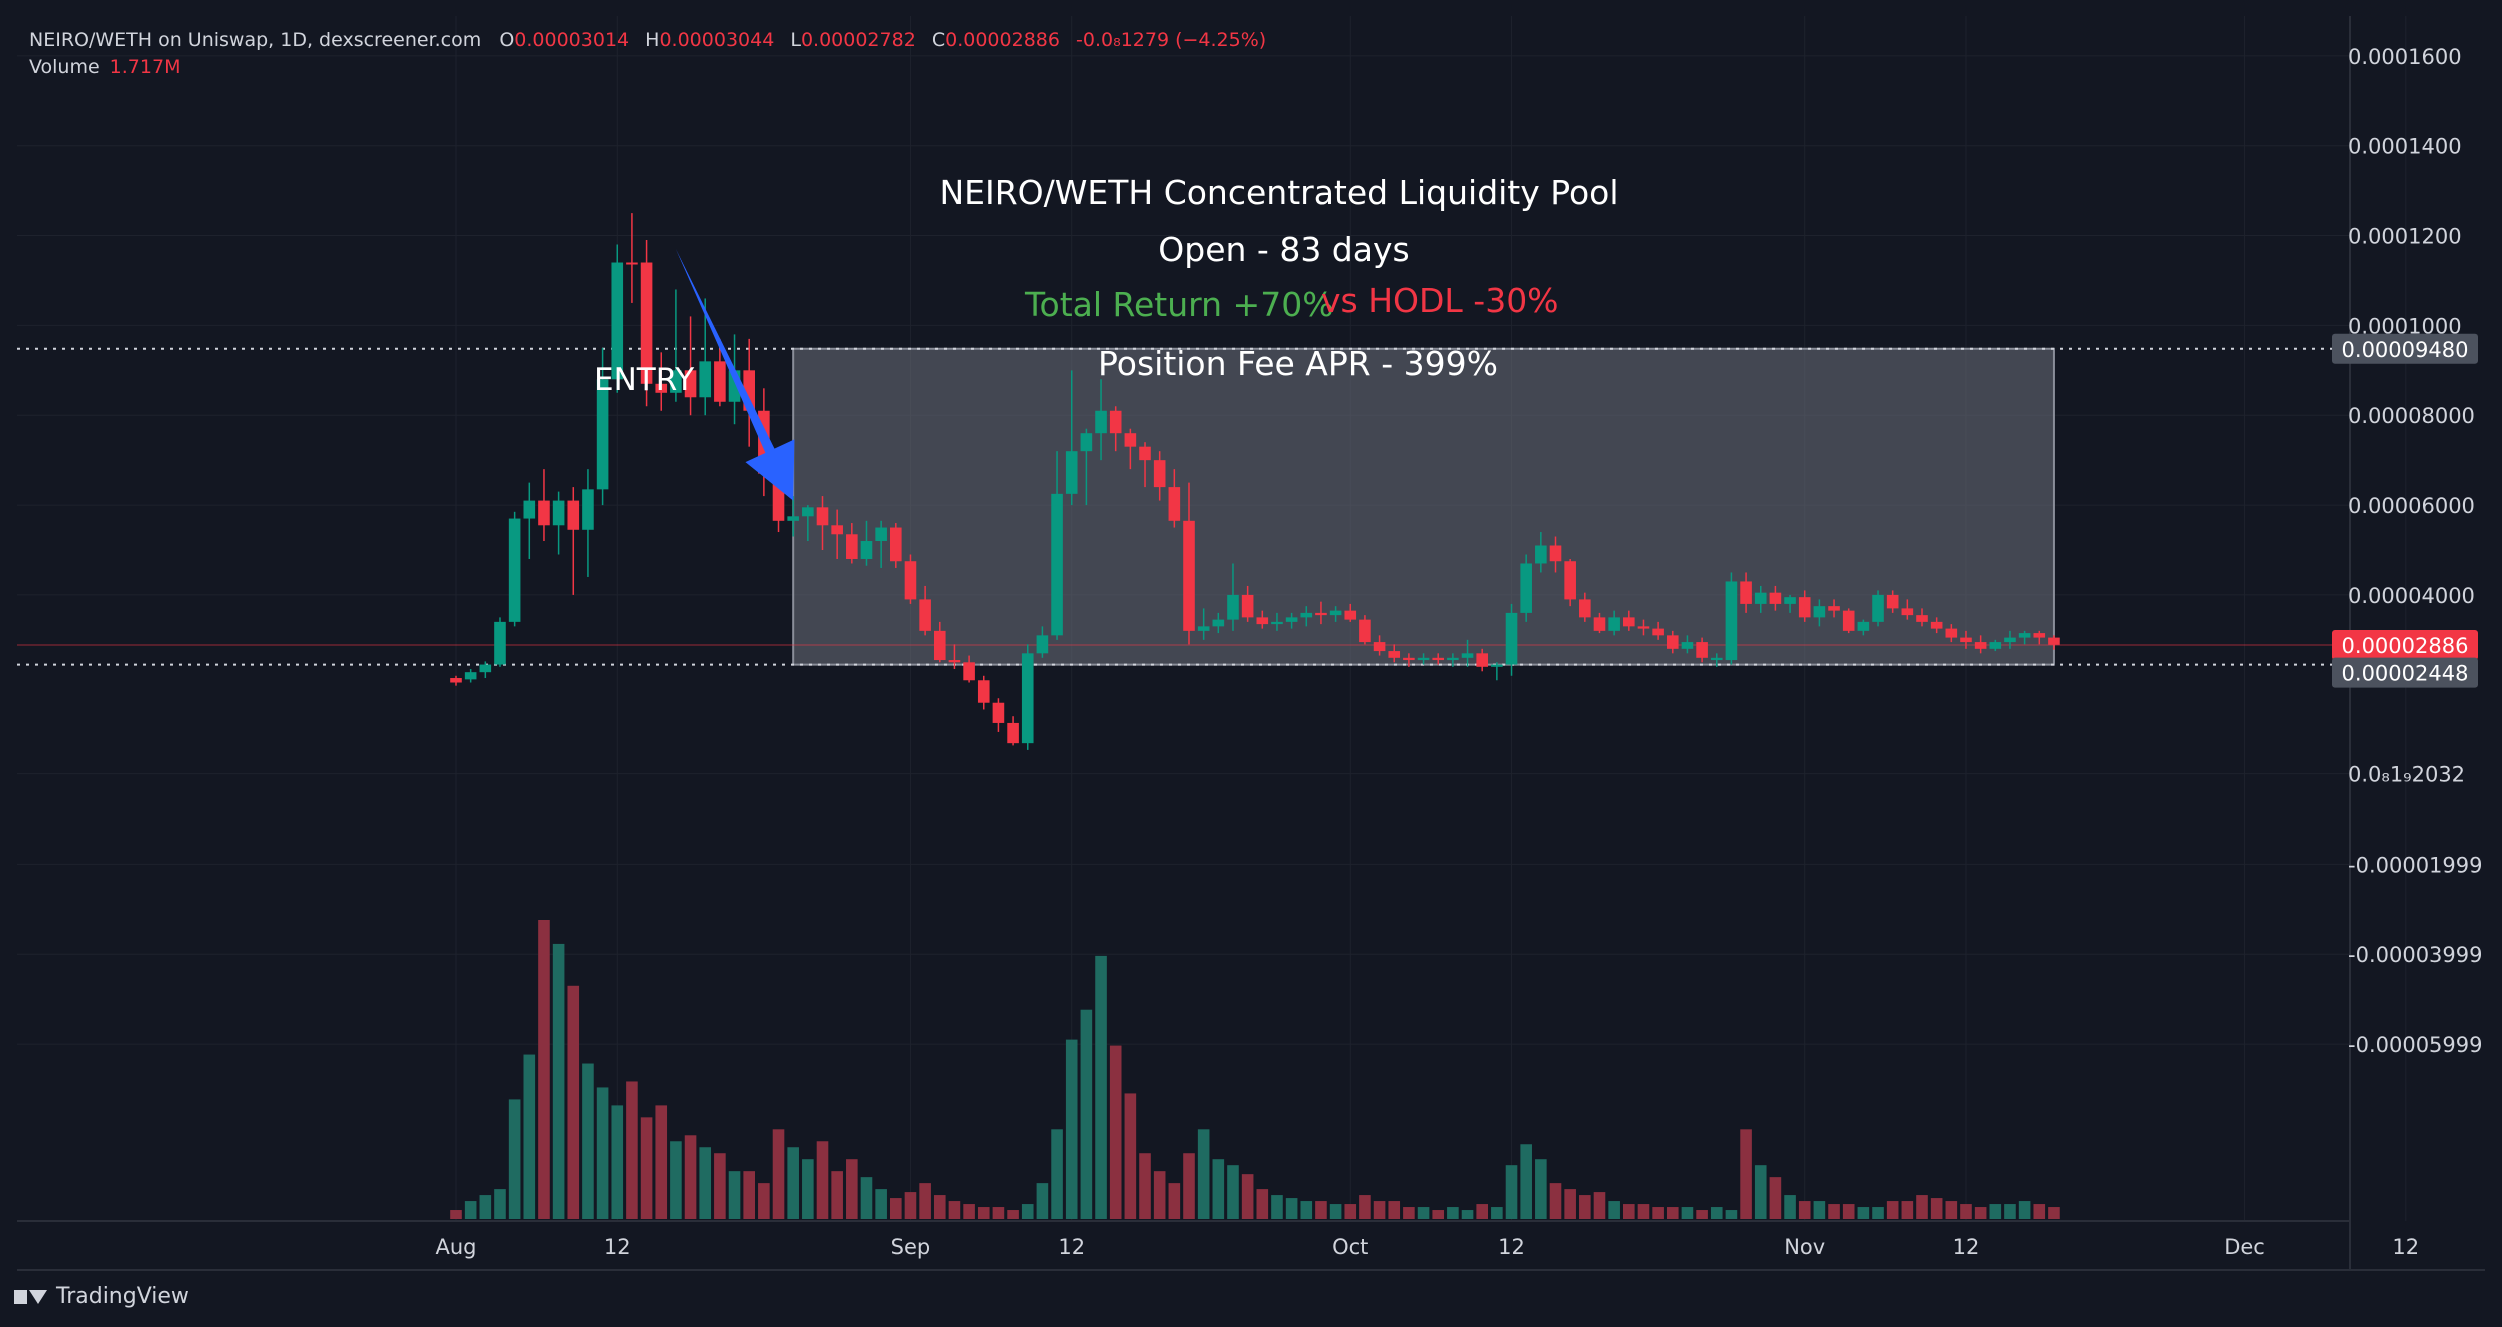 The width and height of the screenshot is (2502, 1327). Describe the element at coordinates (1440, 300) in the screenshot. I see `annotation-vs-hodl: vs HODL -30%` at that location.